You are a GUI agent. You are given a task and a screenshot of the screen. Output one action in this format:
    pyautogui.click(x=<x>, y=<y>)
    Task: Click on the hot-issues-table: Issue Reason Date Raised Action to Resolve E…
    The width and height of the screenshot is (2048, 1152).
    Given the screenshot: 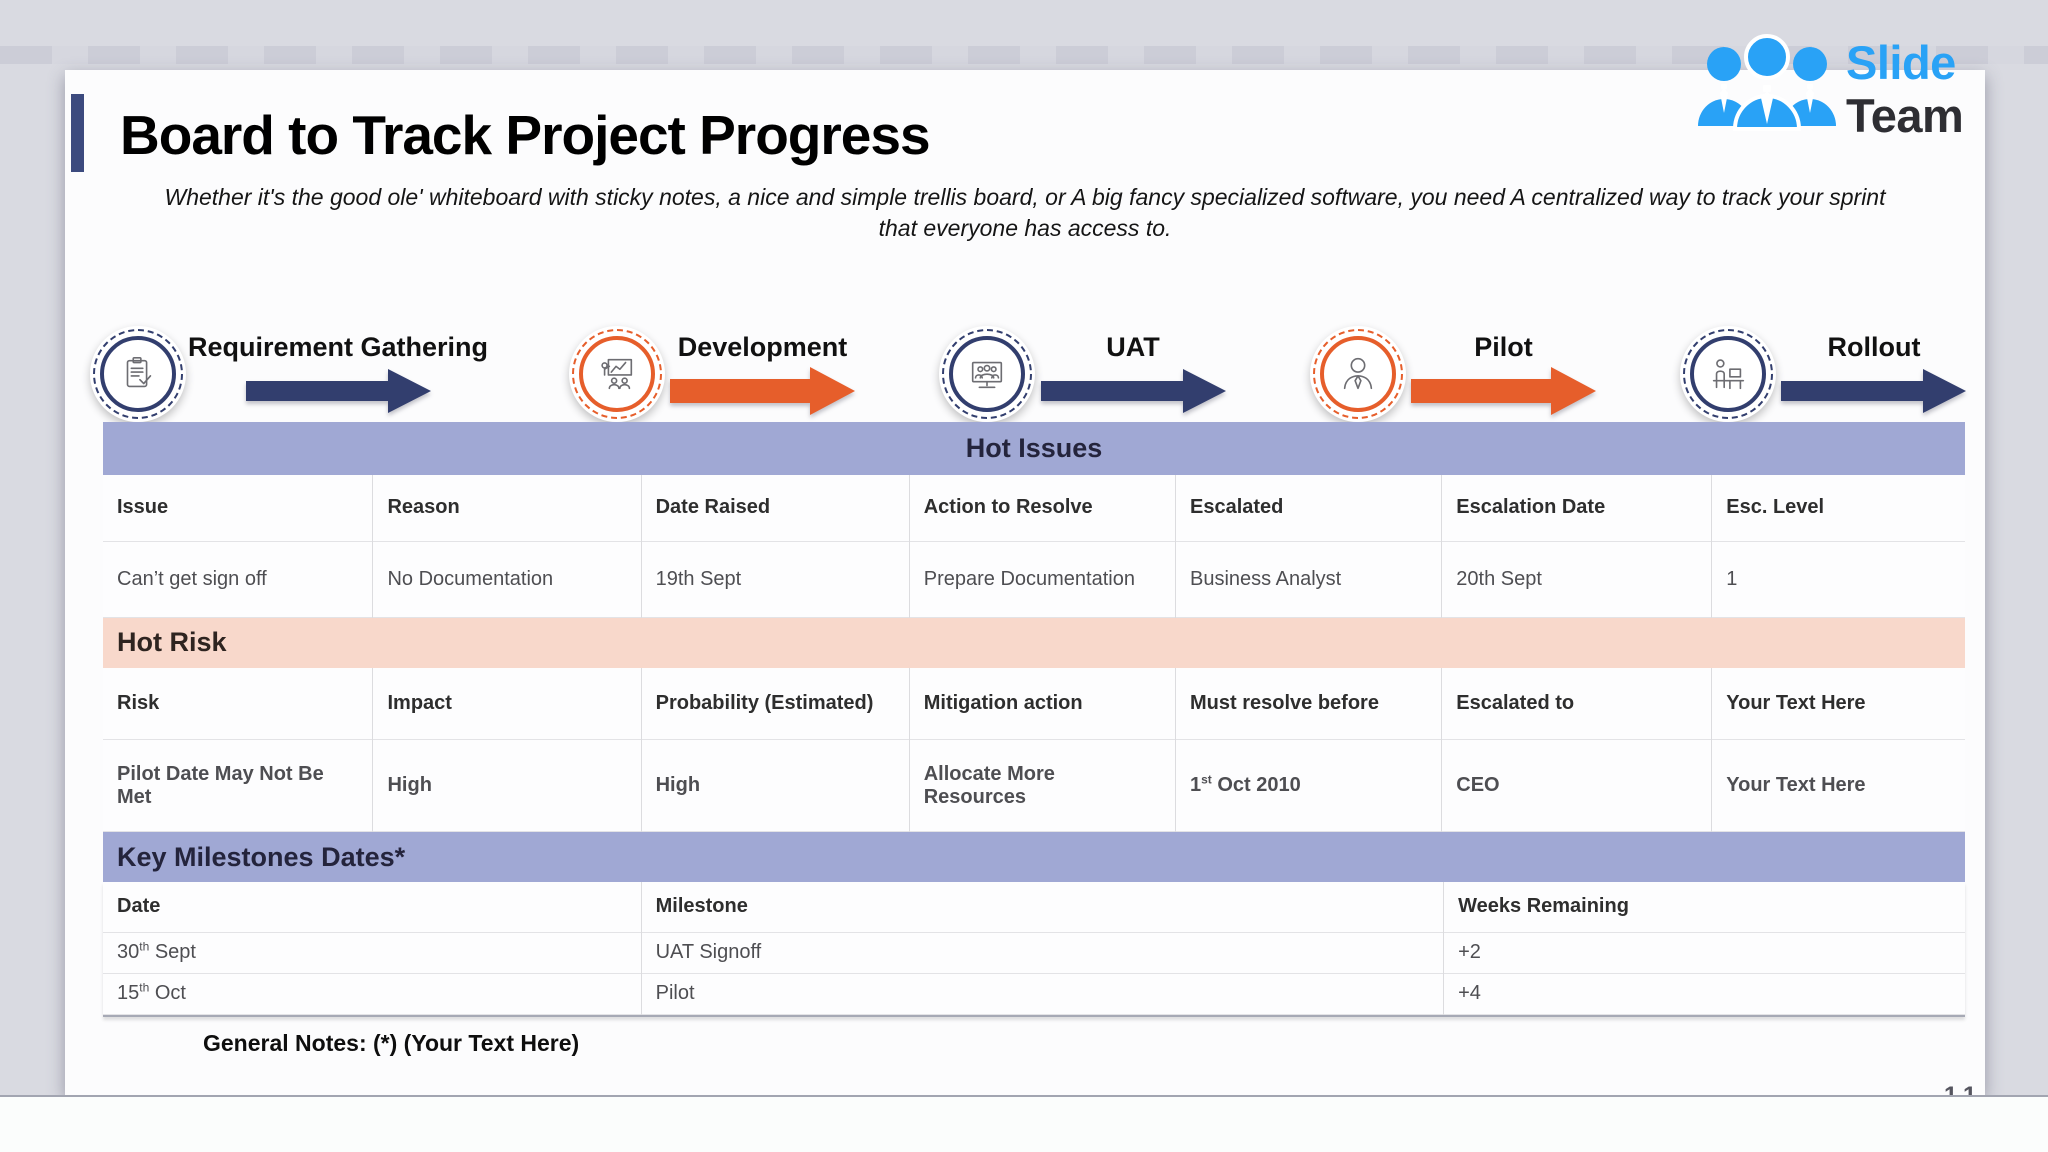 What is the action you would take?
    pyautogui.click(x=1034, y=546)
    